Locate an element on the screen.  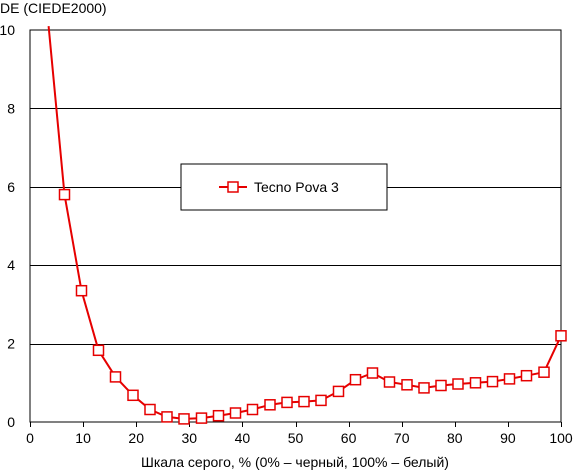
legend: Tecno Pova 3 is located at coordinates (284, 187).